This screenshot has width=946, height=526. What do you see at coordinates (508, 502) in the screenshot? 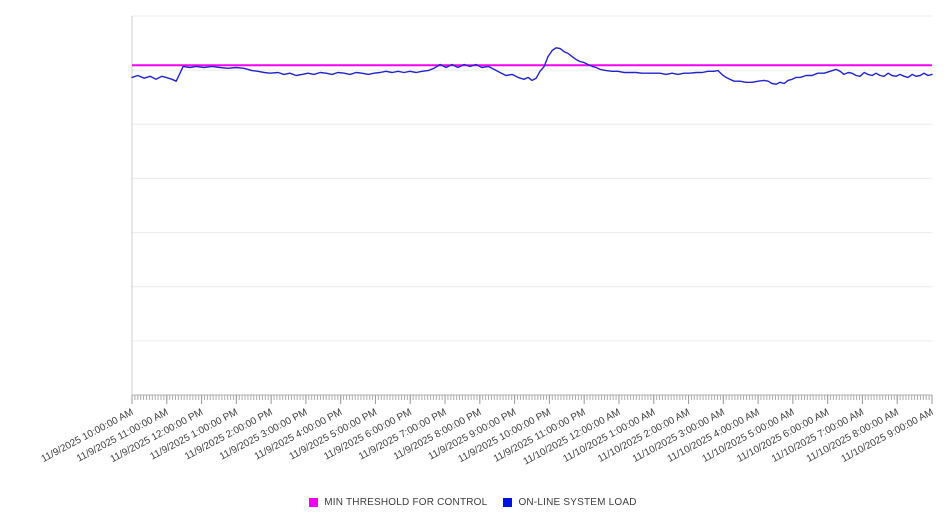
I see `system-load-legend-swatch` at bounding box center [508, 502].